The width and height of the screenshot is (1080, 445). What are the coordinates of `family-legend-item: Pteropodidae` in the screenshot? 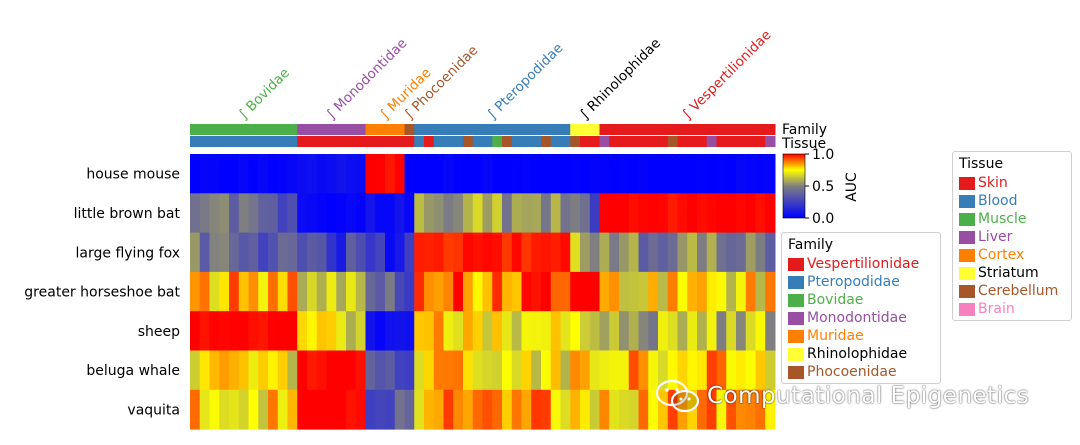 It's located at (861, 282).